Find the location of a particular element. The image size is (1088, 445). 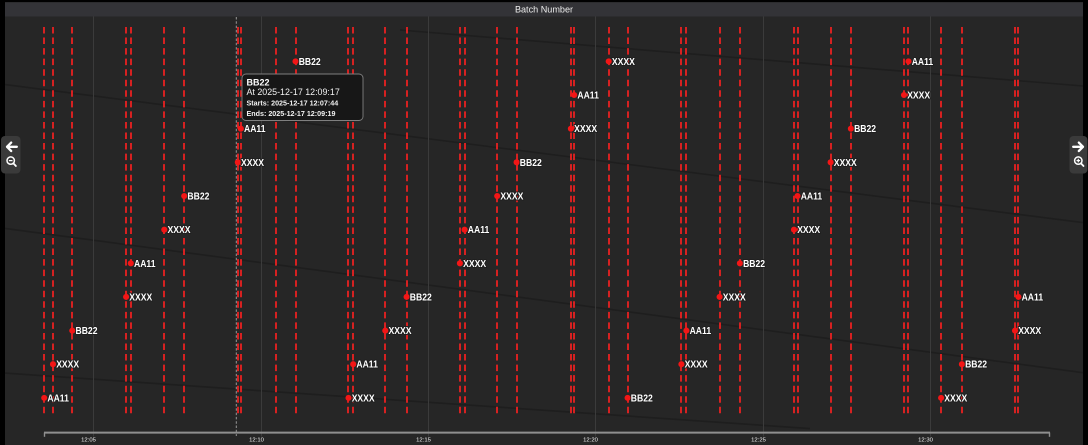

svg-text: Batch Number is located at coordinates (544, 9).